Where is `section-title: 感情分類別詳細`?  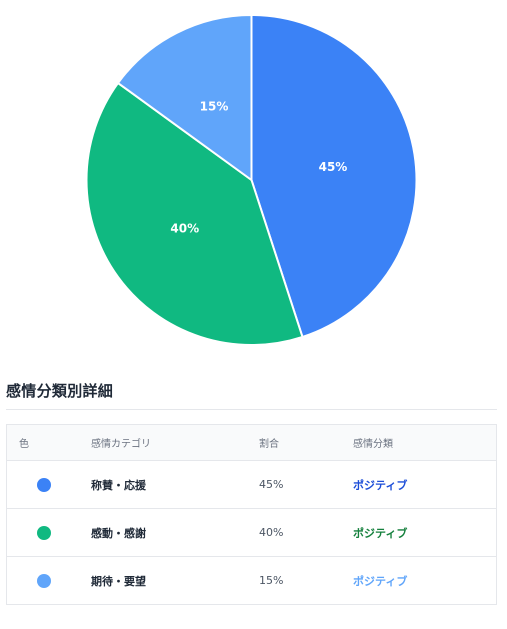
section-title: 感情分類別詳細 is located at coordinates (60, 391).